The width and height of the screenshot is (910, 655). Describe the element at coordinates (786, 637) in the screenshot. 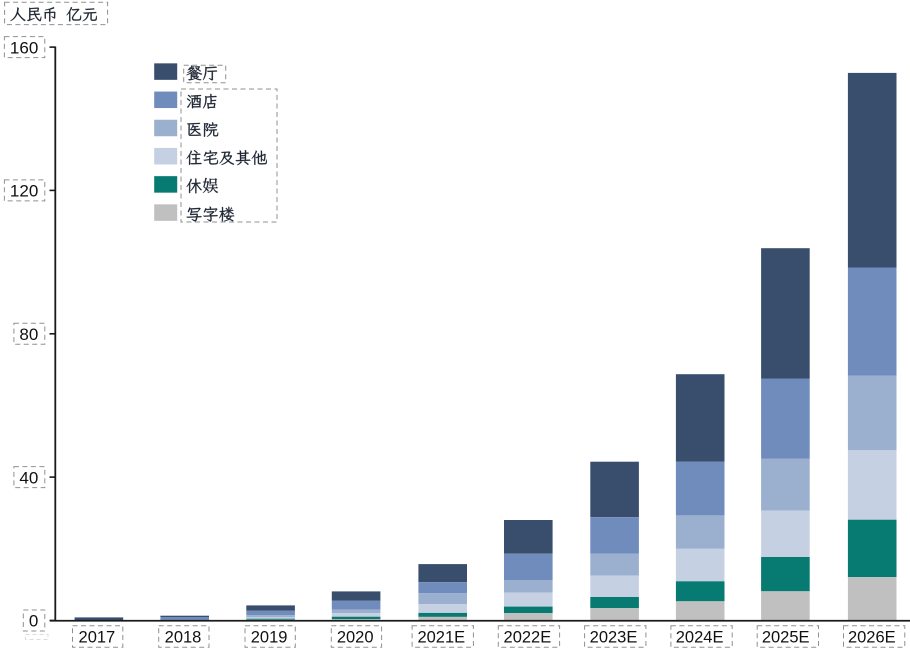

I see `svg-text: 2025E` at that location.